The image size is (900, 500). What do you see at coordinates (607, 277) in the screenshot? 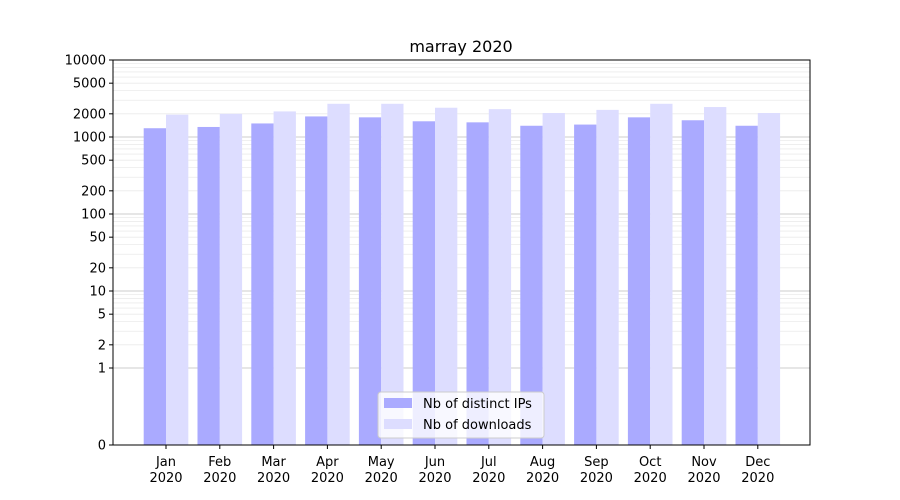
I see `bar-downloads-sep` at bounding box center [607, 277].